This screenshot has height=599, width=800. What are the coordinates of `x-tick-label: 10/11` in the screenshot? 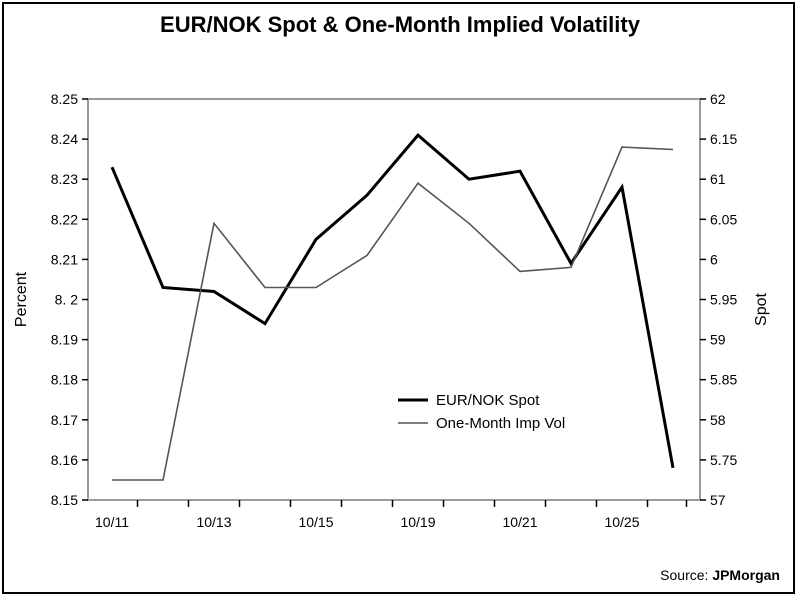 It's located at (112, 522).